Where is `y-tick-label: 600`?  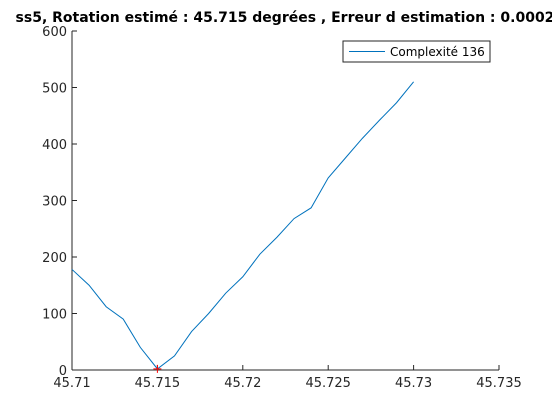 y-tick-label: 600 is located at coordinates (54, 32).